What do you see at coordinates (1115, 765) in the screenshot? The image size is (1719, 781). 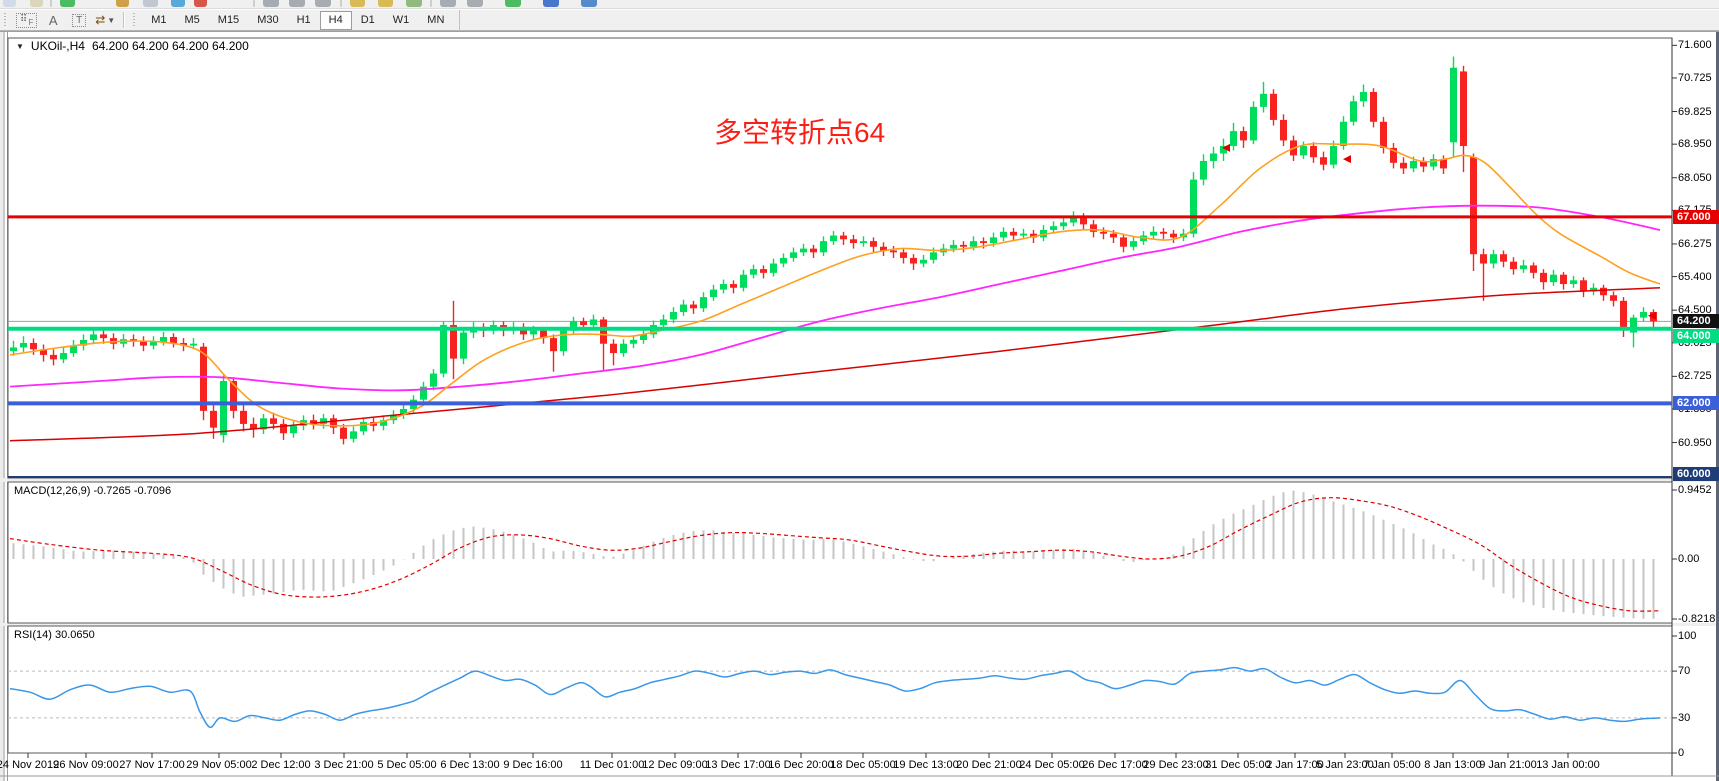 I see `time-axis-label: 26 Dec 17:00` at bounding box center [1115, 765].